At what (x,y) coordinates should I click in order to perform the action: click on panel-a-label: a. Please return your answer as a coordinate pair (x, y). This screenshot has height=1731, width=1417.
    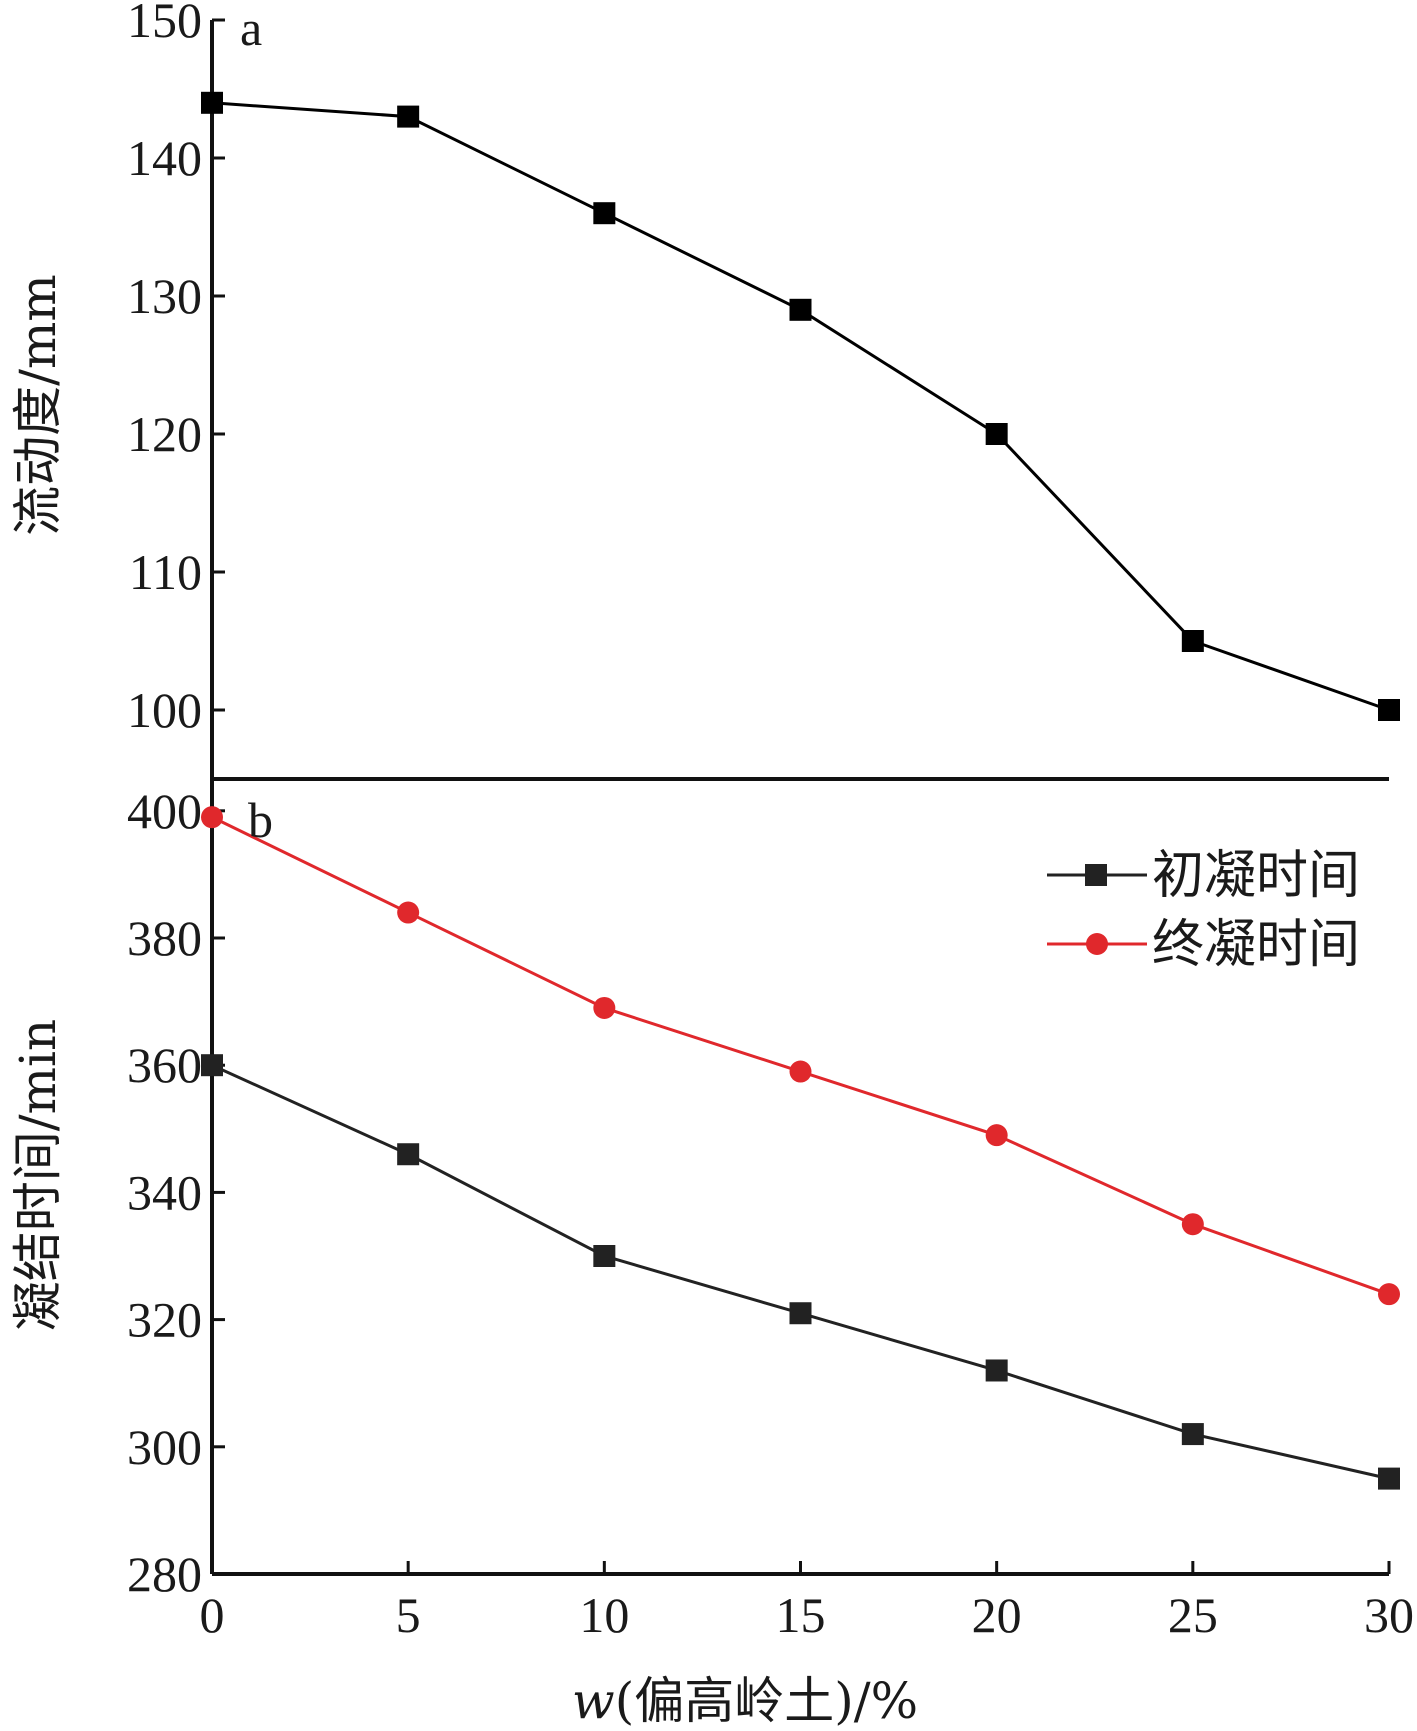
    Looking at the image, I should click on (251, 28).